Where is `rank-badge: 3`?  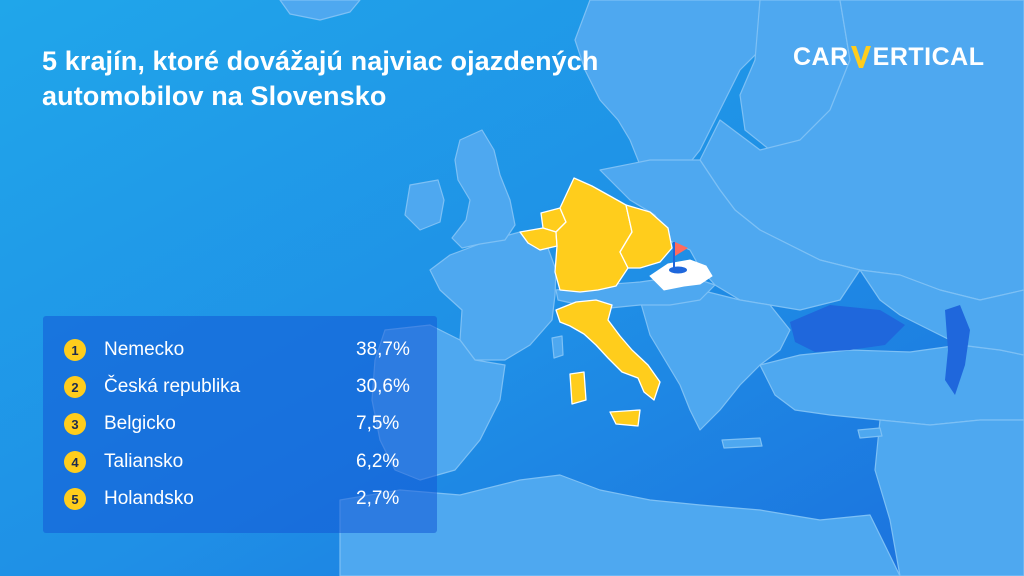 rank-badge: 3 is located at coordinates (75, 424).